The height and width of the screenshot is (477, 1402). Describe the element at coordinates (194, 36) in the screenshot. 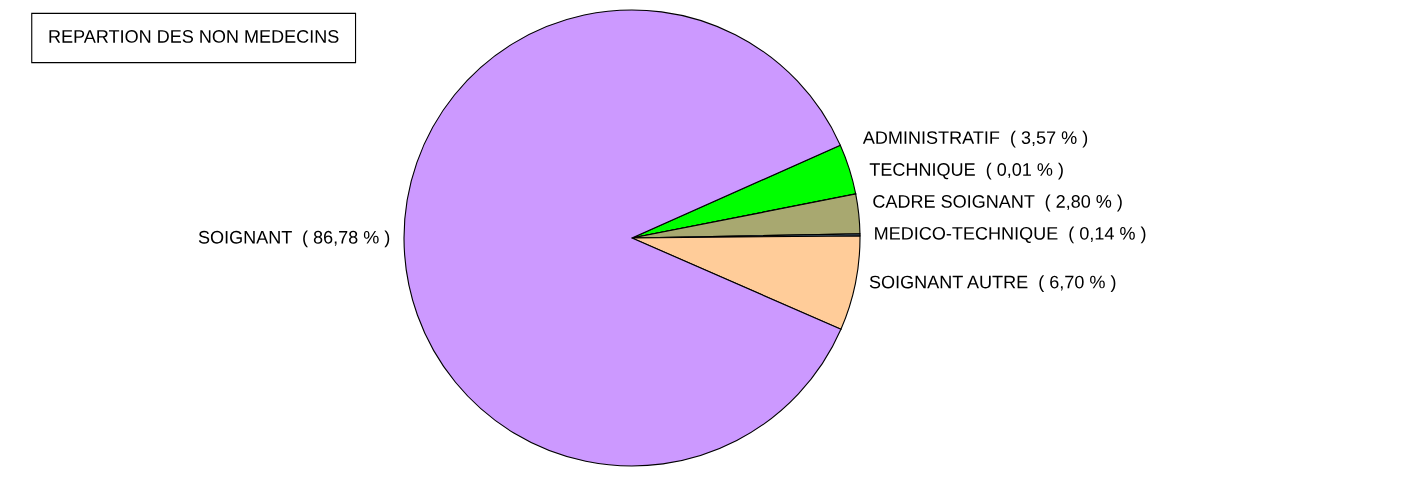

I see `text: REPARTION DES NON MEDECINS` at that location.